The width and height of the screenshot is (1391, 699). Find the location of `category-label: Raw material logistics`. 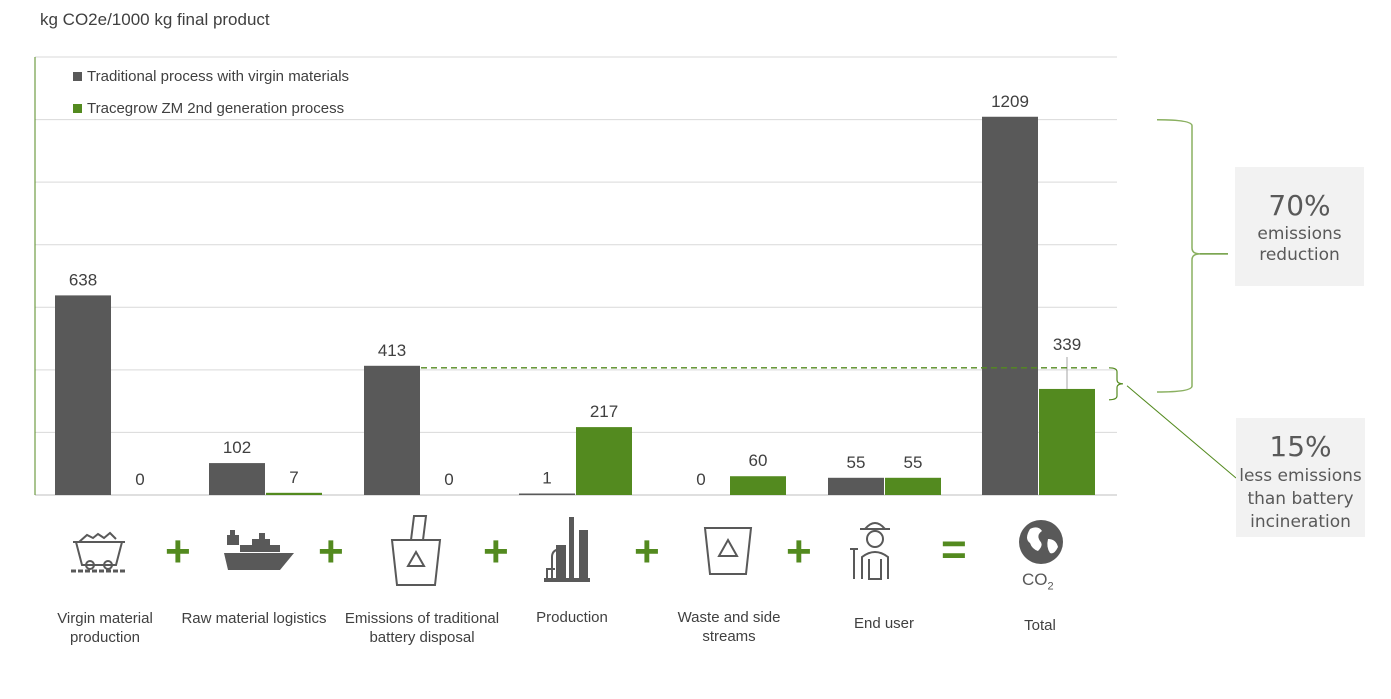

category-label: Raw material logistics is located at coordinates (254, 618).